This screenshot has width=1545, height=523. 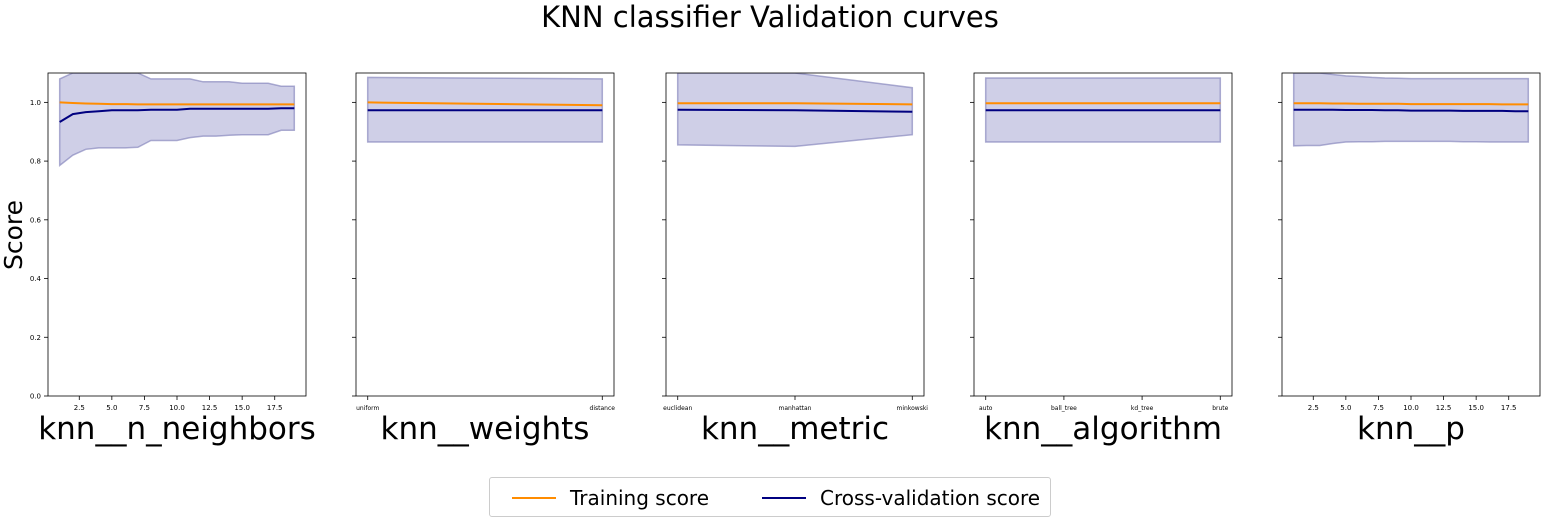 What do you see at coordinates (1142, 408) in the screenshot?
I see `x-tick-label: kd_tree` at bounding box center [1142, 408].